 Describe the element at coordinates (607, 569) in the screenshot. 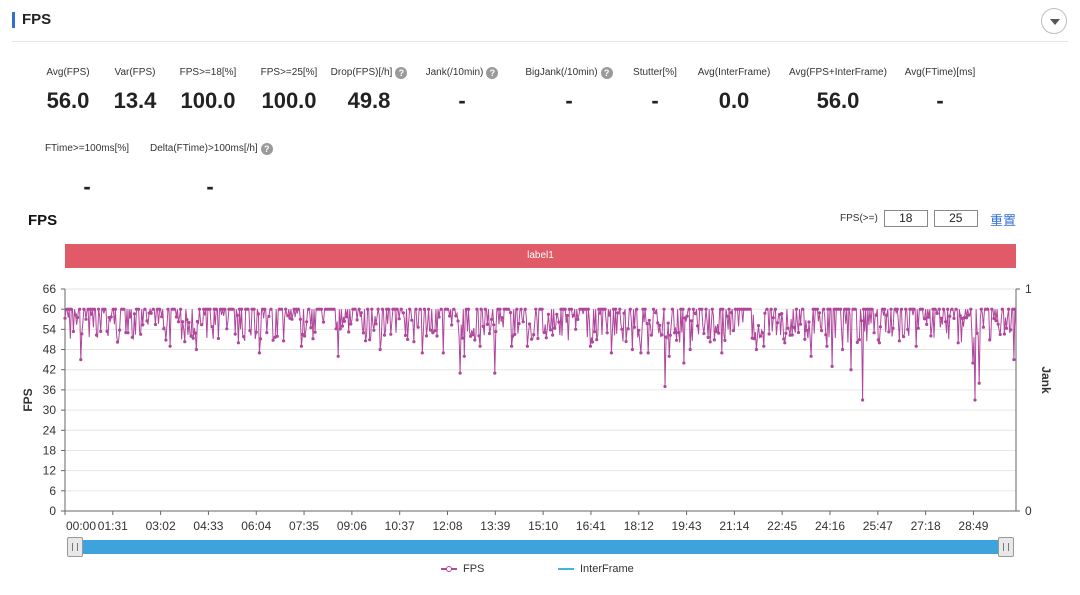

I see `legend-interframe-label: InterFrame` at that location.